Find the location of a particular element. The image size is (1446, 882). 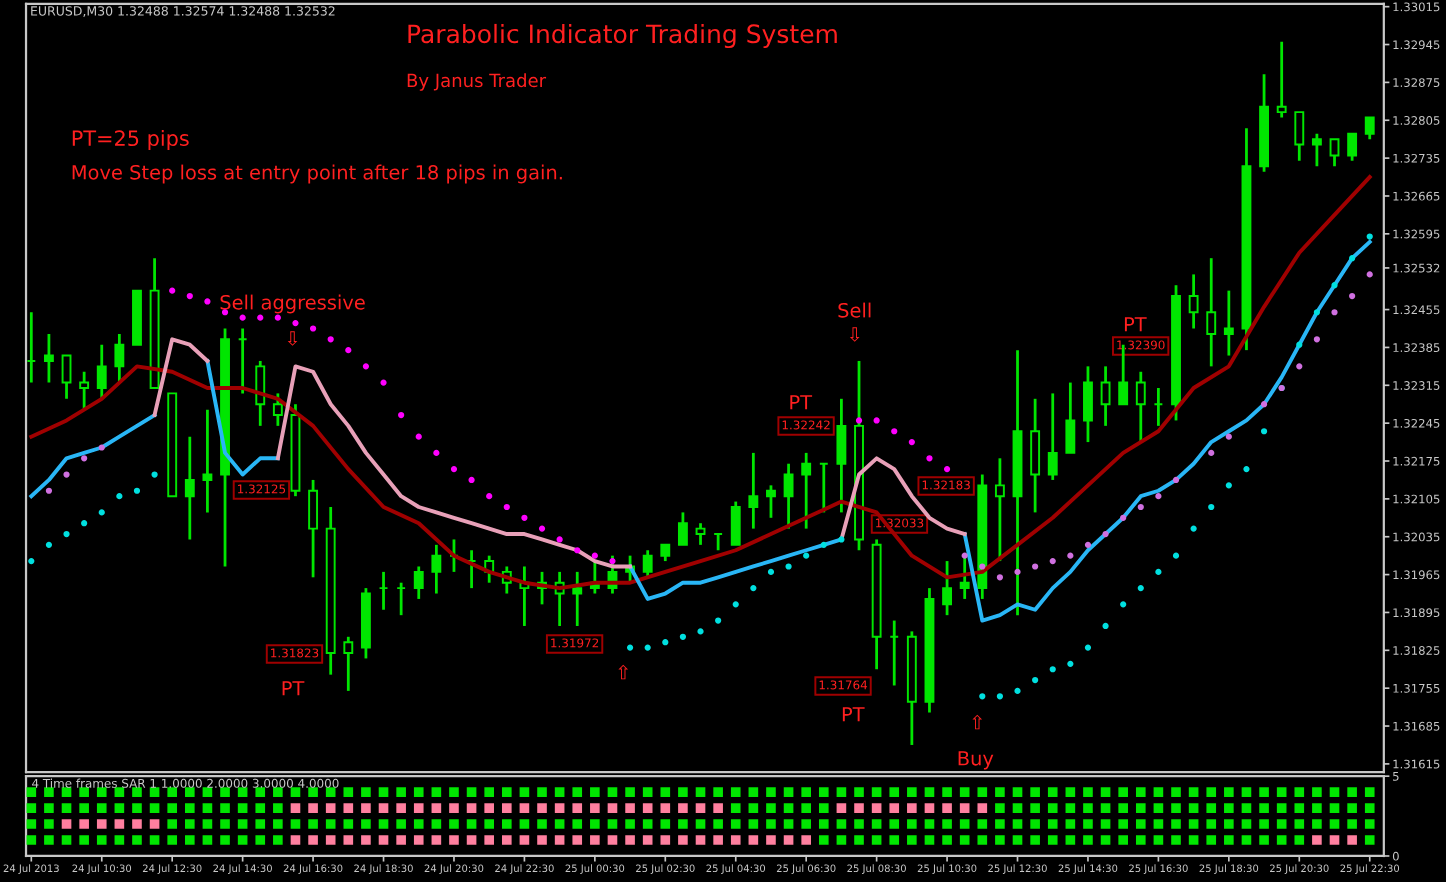

annotation: PT=25 pips is located at coordinates (130, 140).